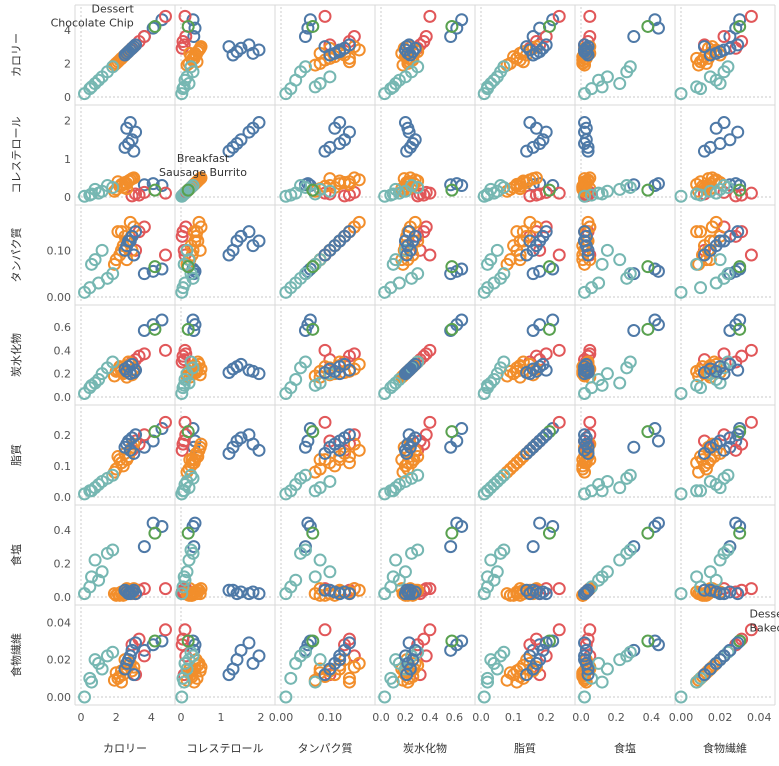 This screenshot has height=766, width=779. What do you see at coordinates (225, 748) in the screenshot?
I see `column-axis-label-var1: コレステロール` at bounding box center [225, 748].